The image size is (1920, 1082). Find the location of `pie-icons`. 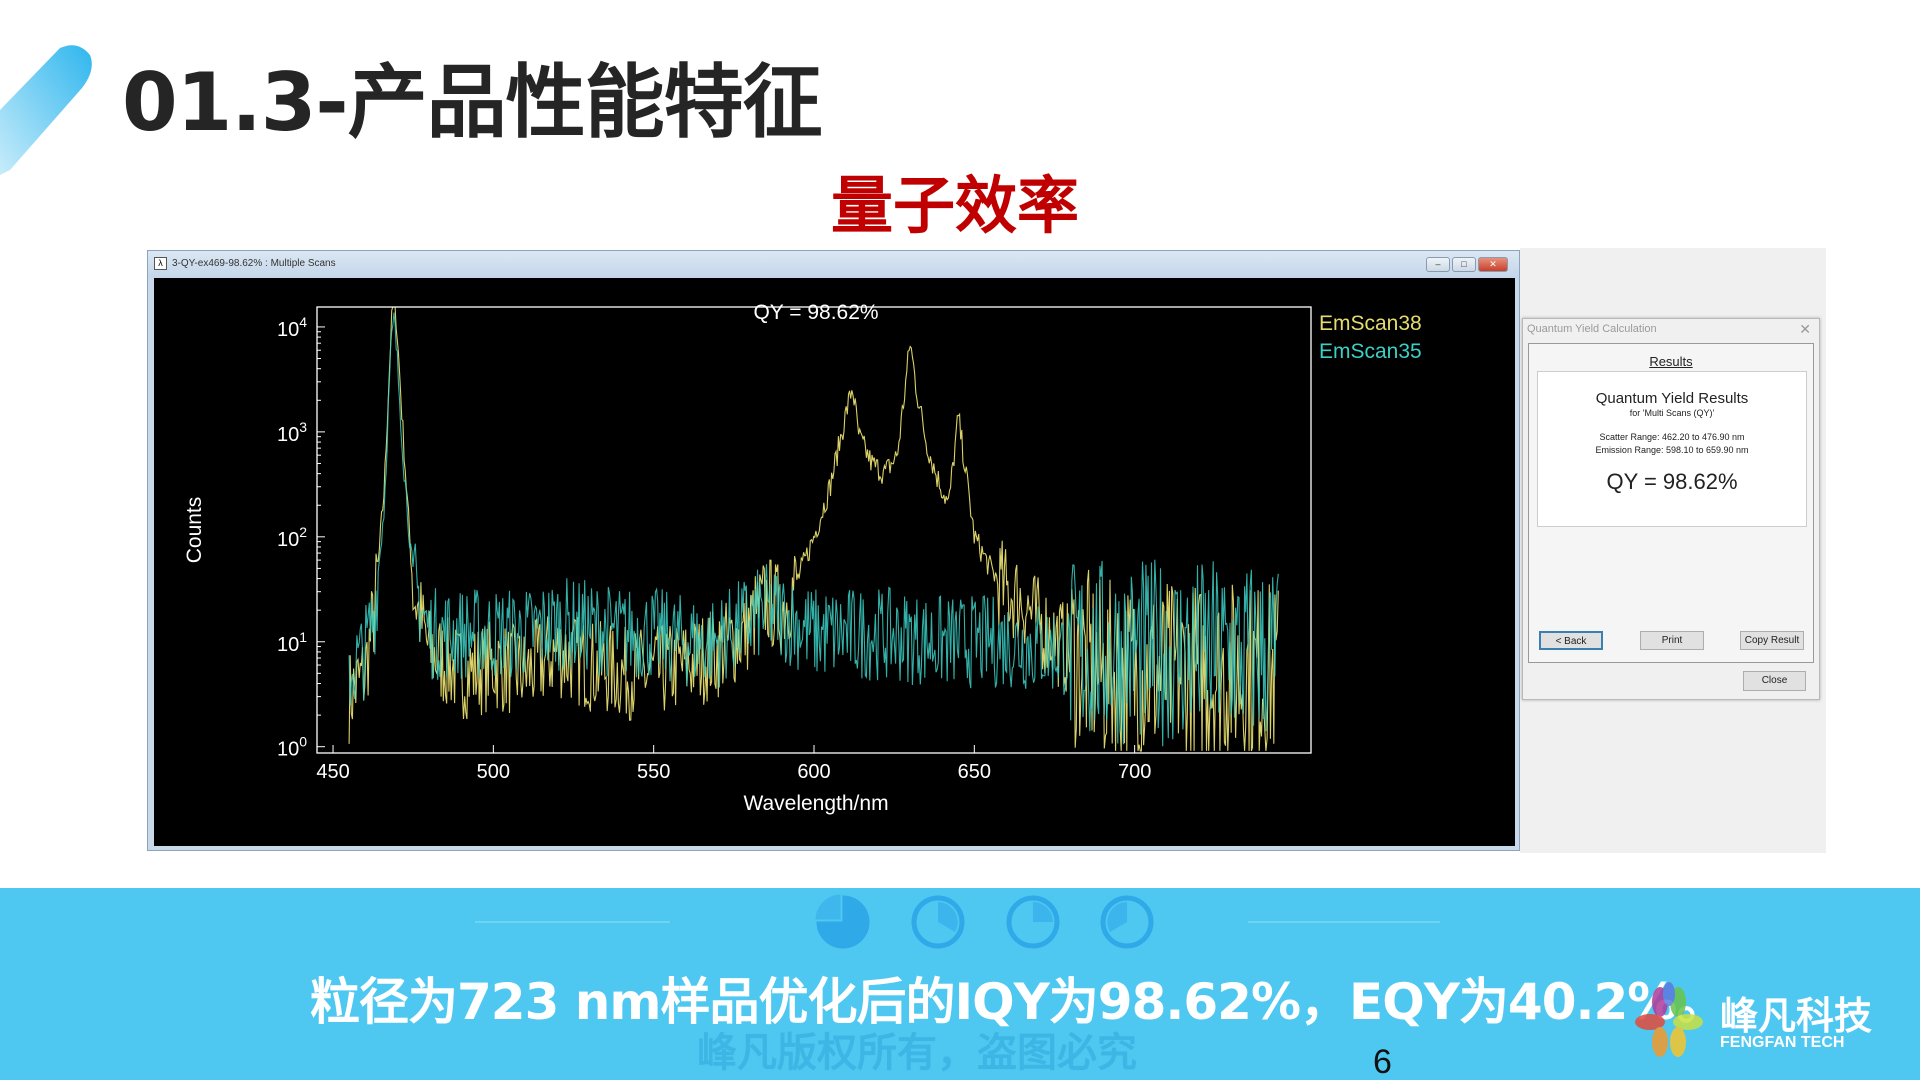

pie-icons is located at coordinates (984, 921).